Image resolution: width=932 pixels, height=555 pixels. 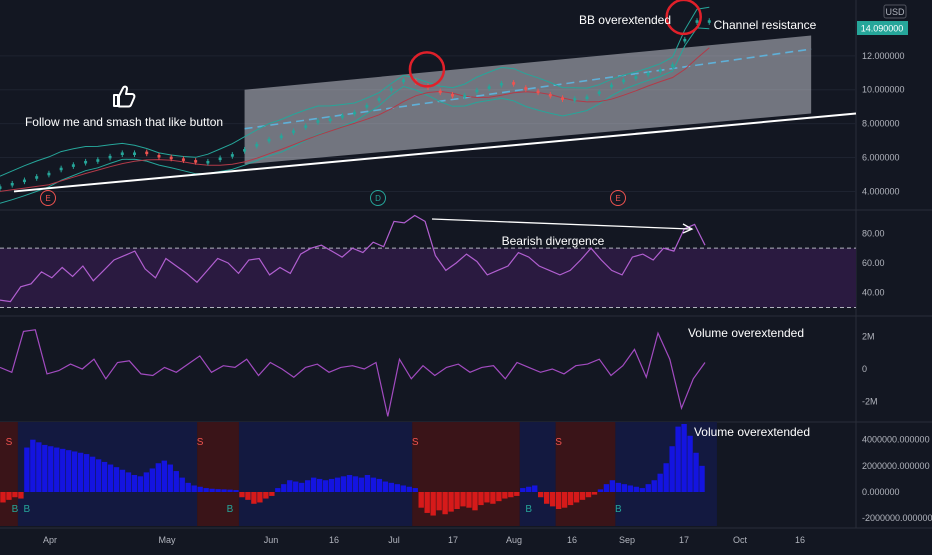 What do you see at coordinates (873, 263) in the screenshot?
I see `rsi-tick-label: 60.00` at bounding box center [873, 263].